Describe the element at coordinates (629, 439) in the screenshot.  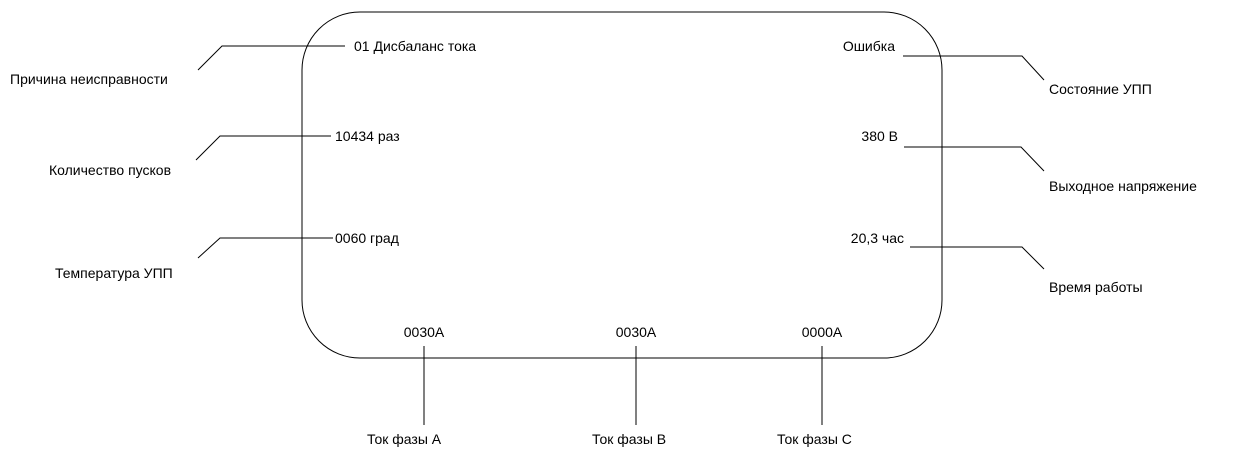
I see `callout-current-b: Ток фазы В` at that location.